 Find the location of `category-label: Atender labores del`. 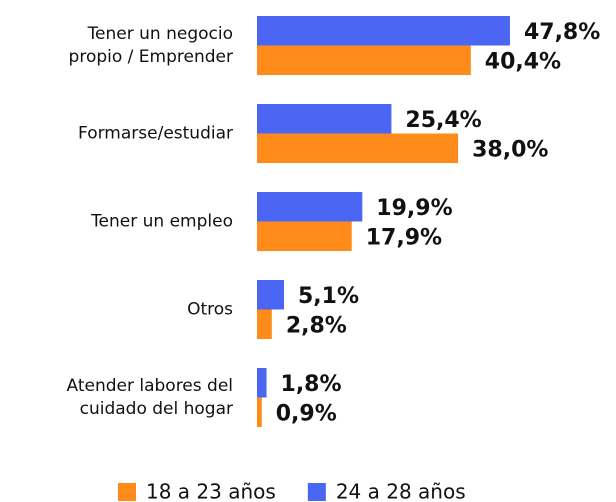

category-label: Atender labores del is located at coordinates (149, 386).